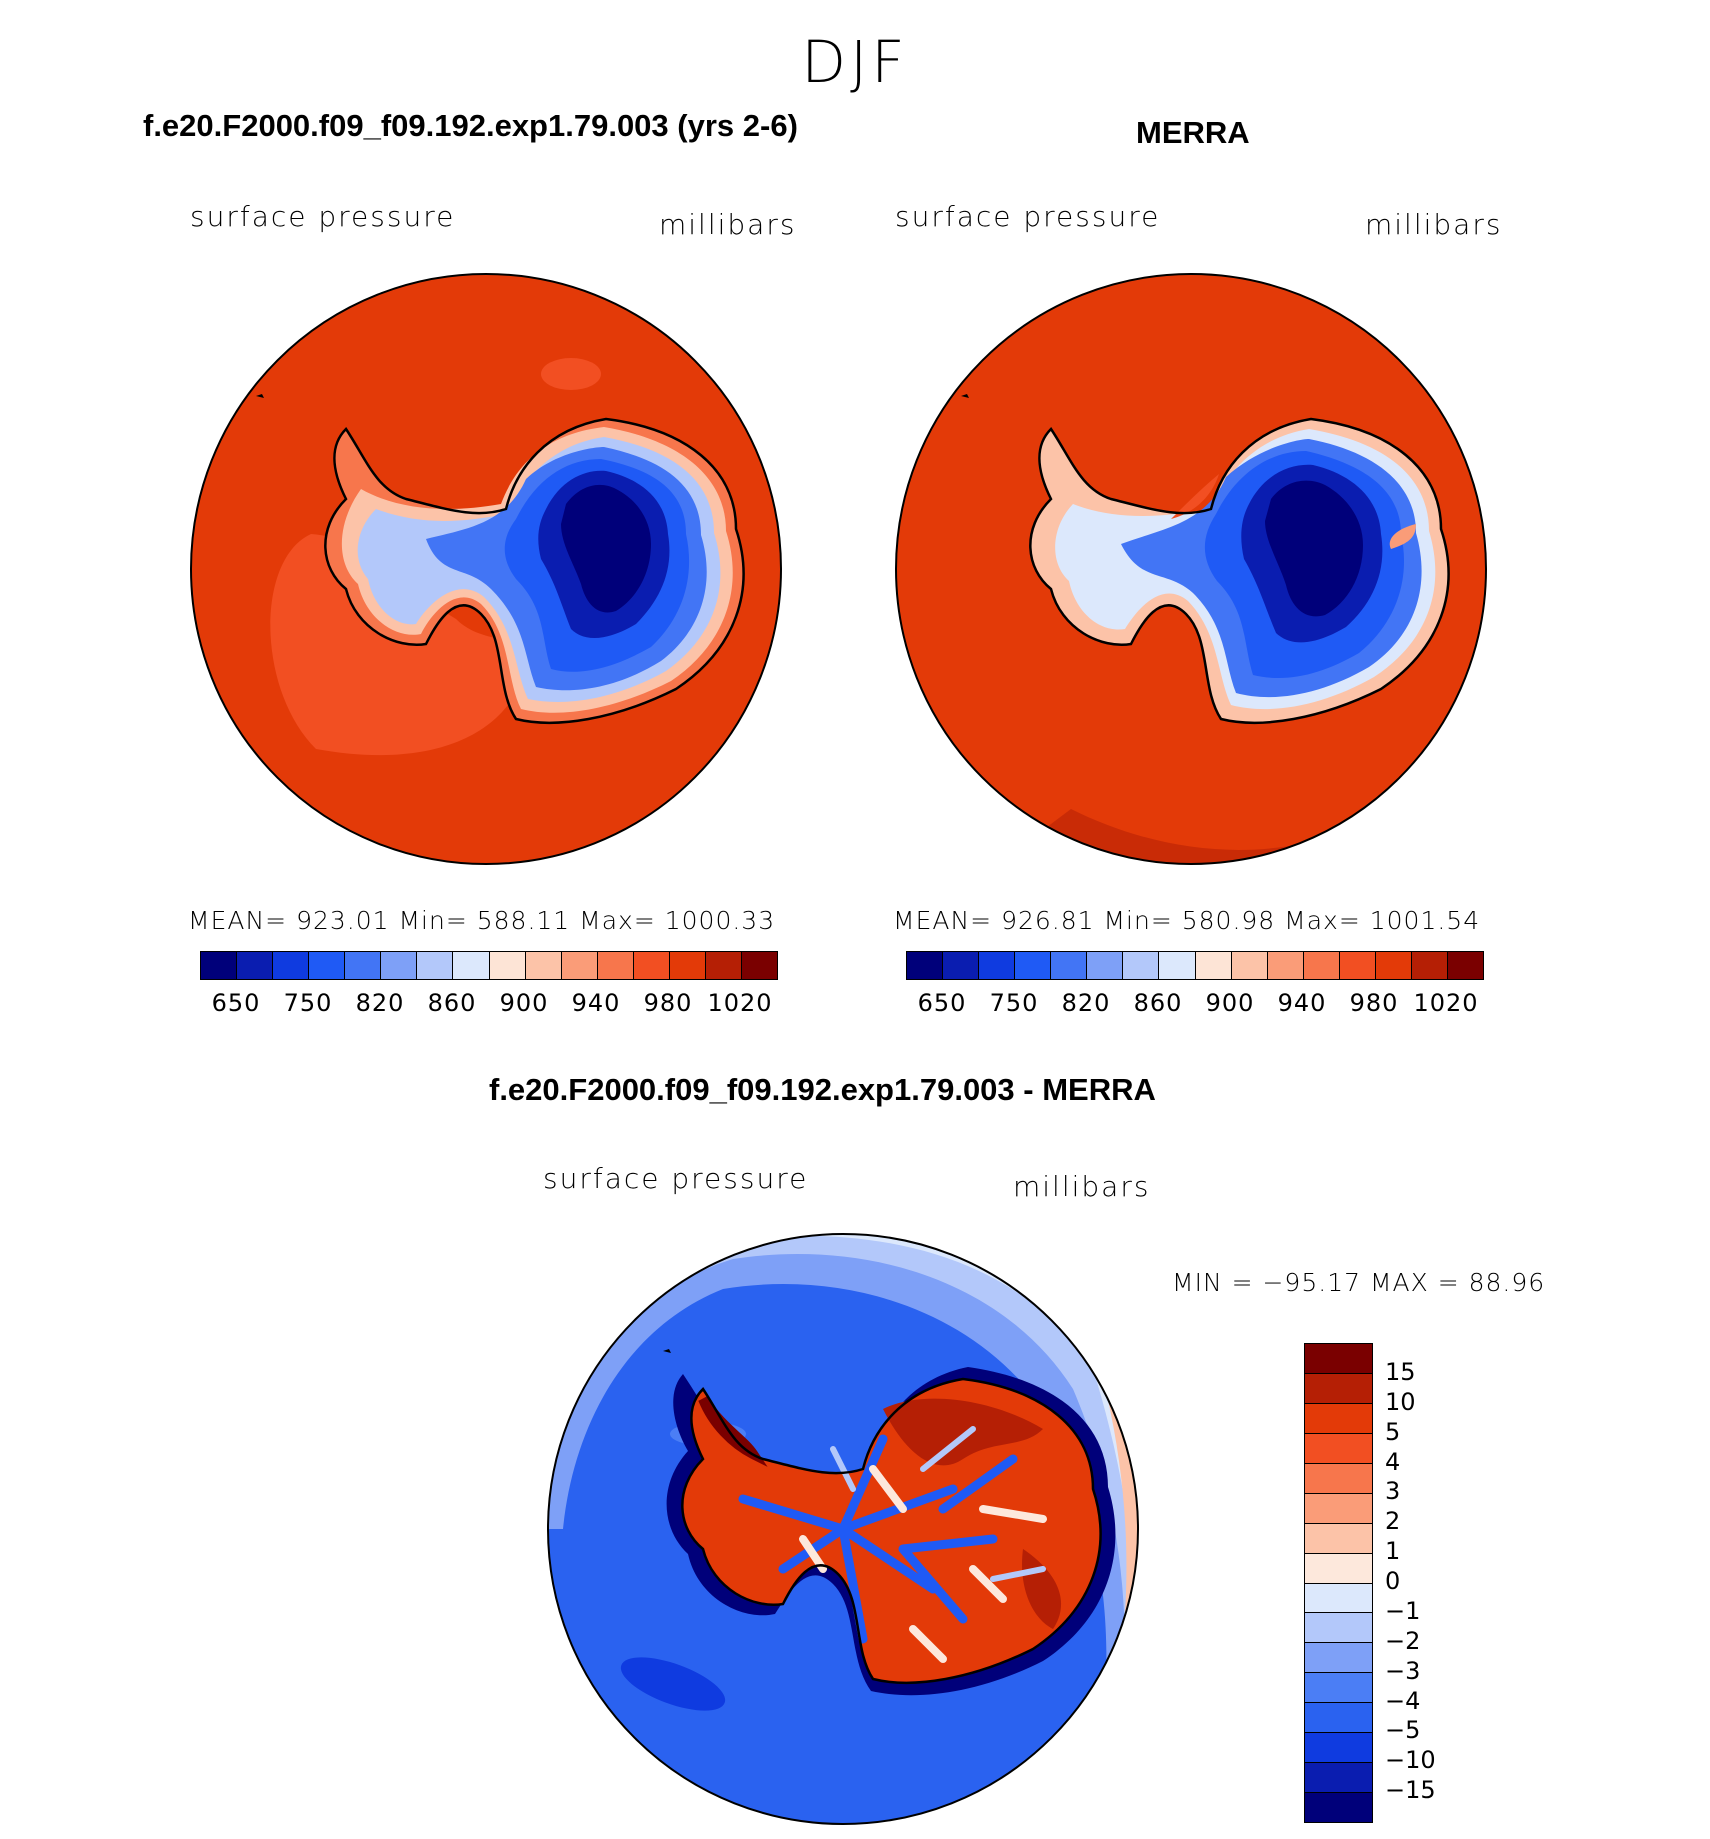  I want to click on panel3-variable: surface pressure, so click(676, 1178).